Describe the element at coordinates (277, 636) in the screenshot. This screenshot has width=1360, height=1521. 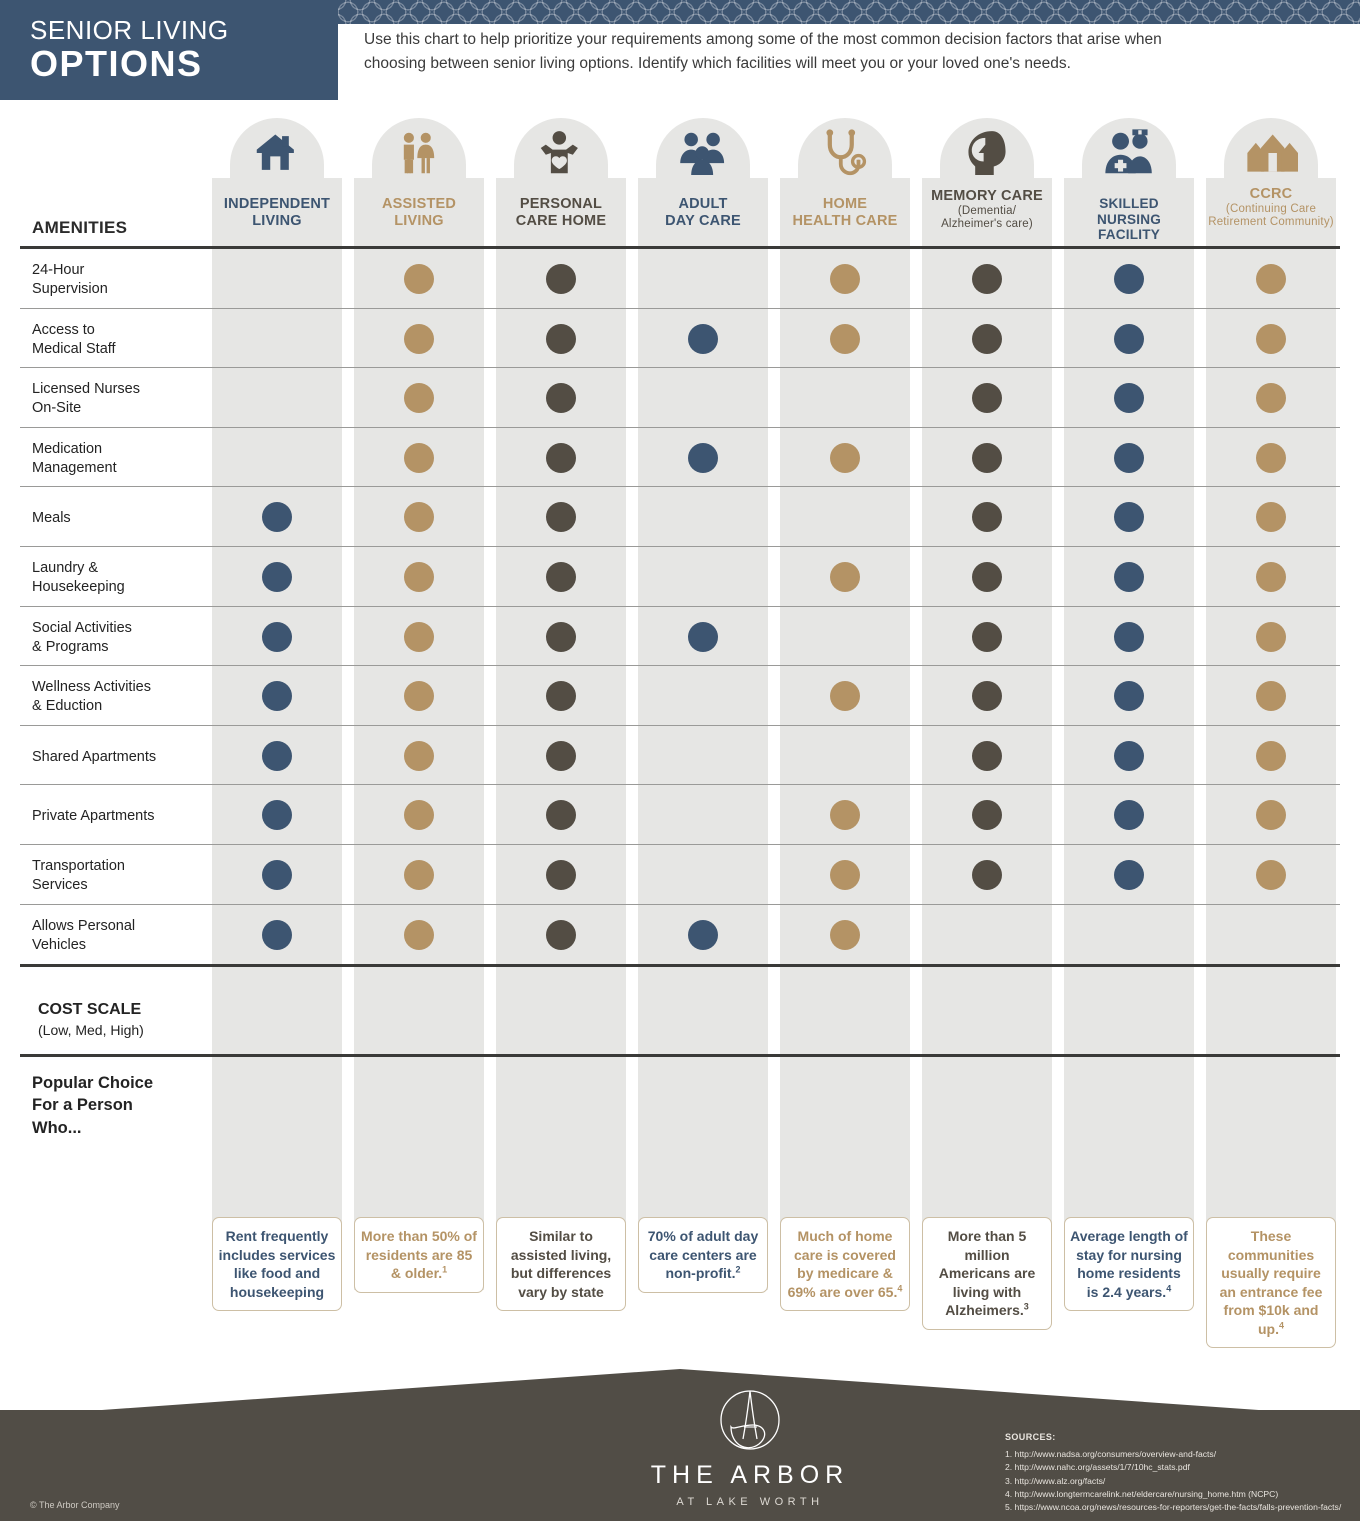
I see `amenity-dot-r6-c0` at that location.